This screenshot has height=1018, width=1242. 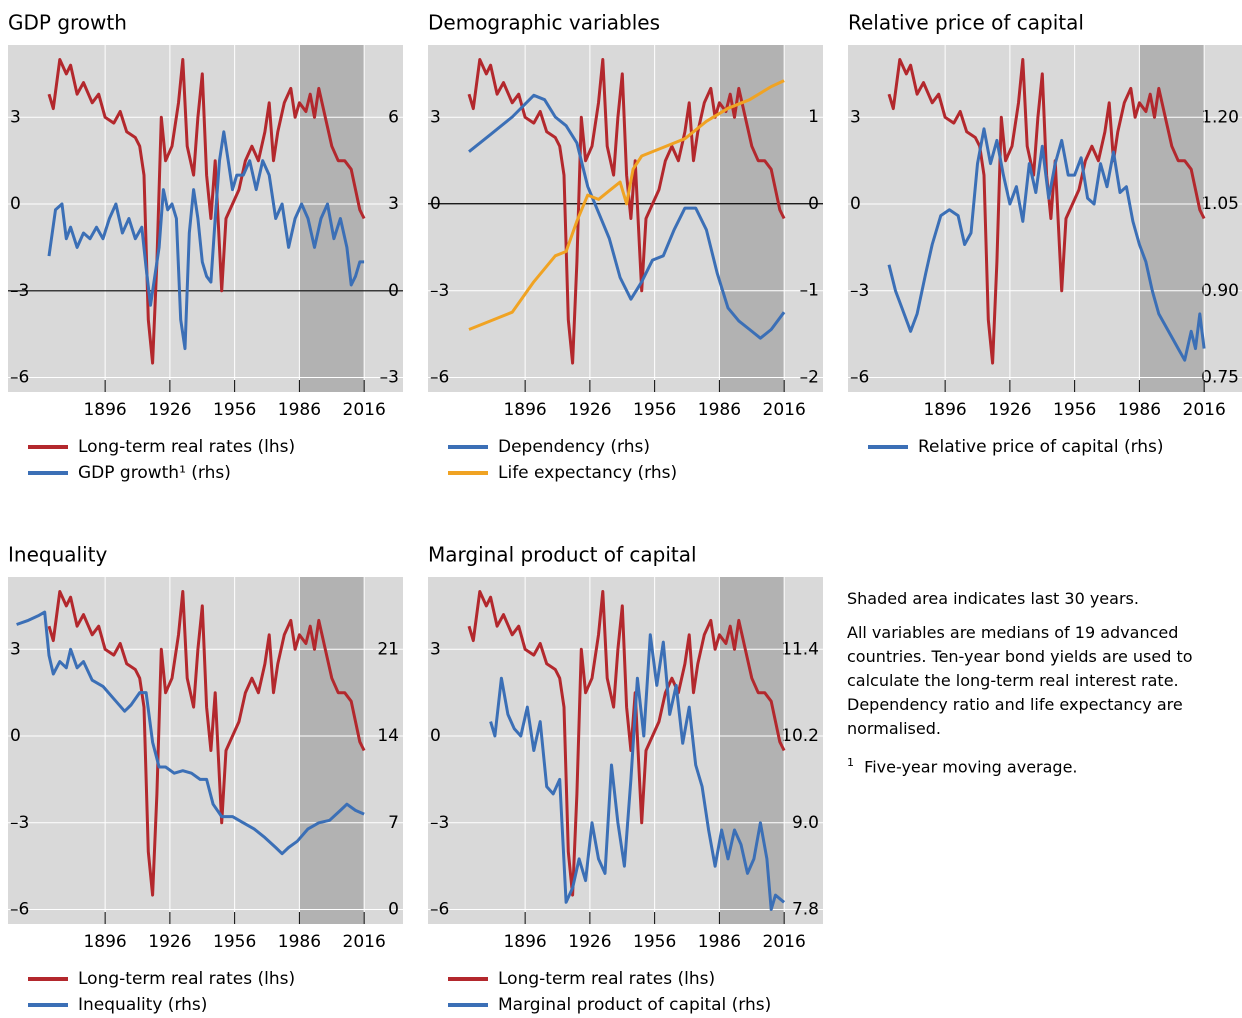 What do you see at coordinates (809, 377) in the screenshot?
I see `y2-tick-label: –2` at bounding box center [809, 377].